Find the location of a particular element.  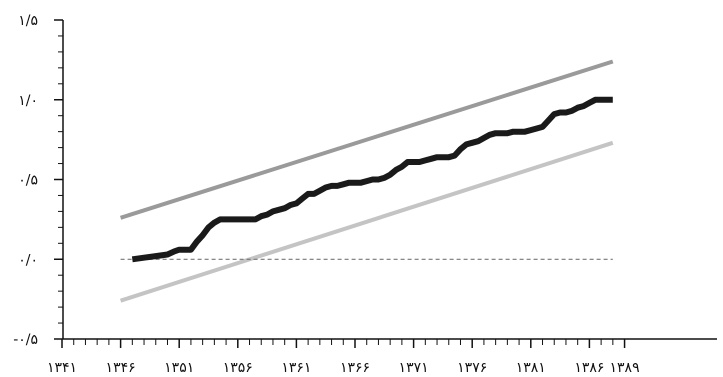

y-tick-label: ۰/۵ is located at coordinates (28, 181).